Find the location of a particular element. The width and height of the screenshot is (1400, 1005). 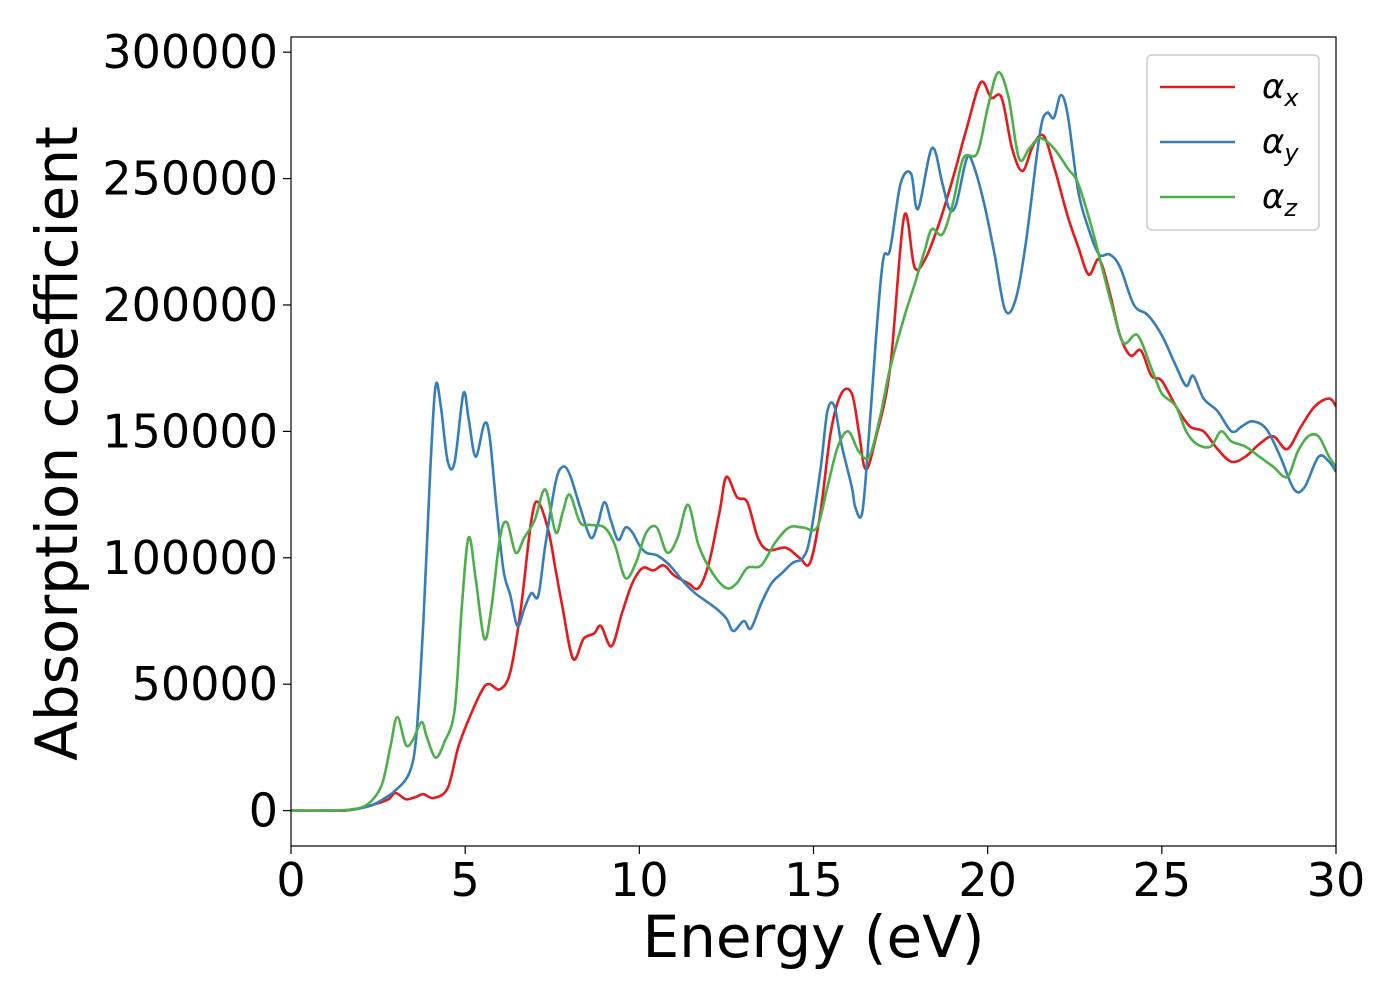

y-tick-label: 250000 is located at coordinates (190, 179).